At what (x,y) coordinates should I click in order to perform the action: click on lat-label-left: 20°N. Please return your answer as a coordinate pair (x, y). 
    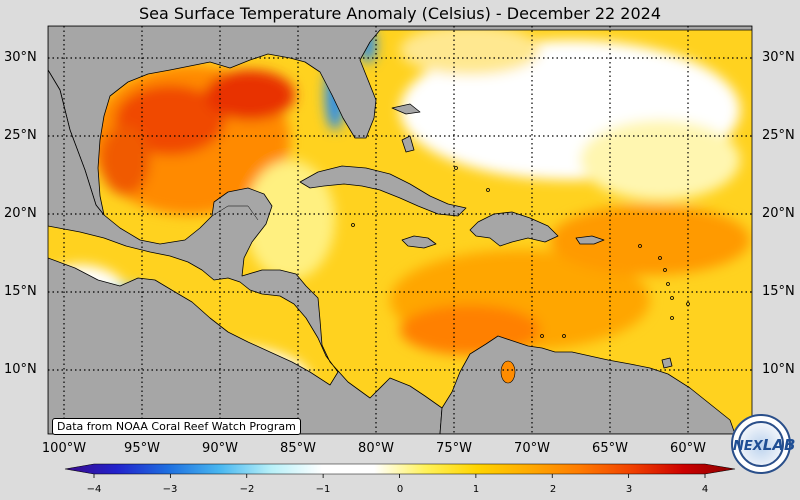
    Looking at the image, I should click on (20, 213).